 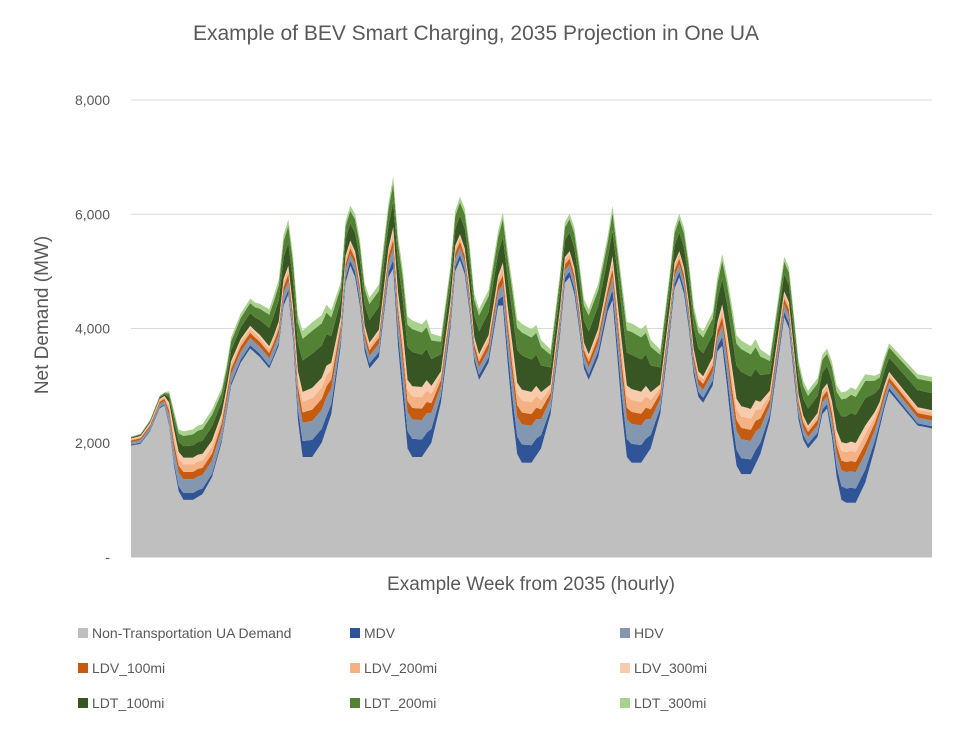 What do you see at coordinates (92, 214) in the screenshot?
I see `y-tick-label: 6,000` at bounding box center [92, 214].